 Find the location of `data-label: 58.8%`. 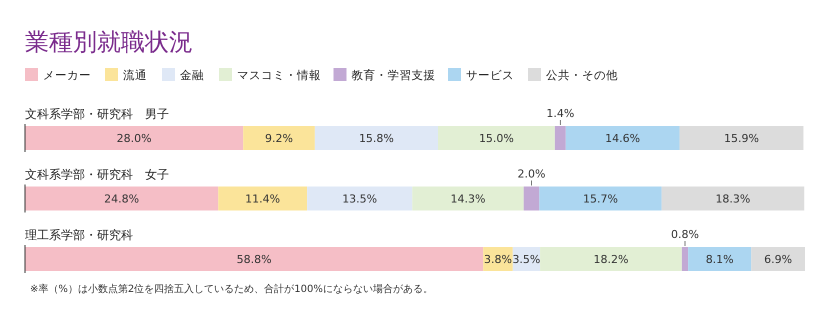

data-label: 58.8% is located at coordinates (254, 259).